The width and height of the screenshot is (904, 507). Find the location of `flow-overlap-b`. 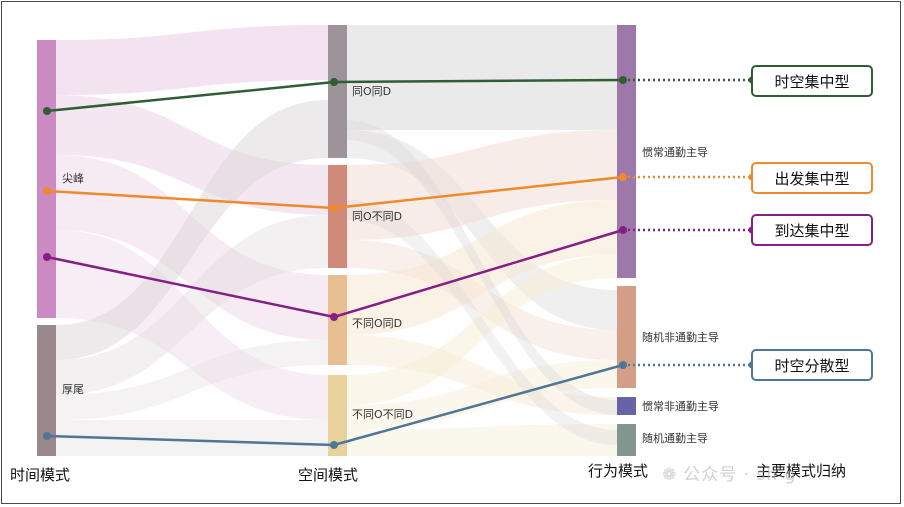

flow-overlap-b is located at coordinates (482, 322).